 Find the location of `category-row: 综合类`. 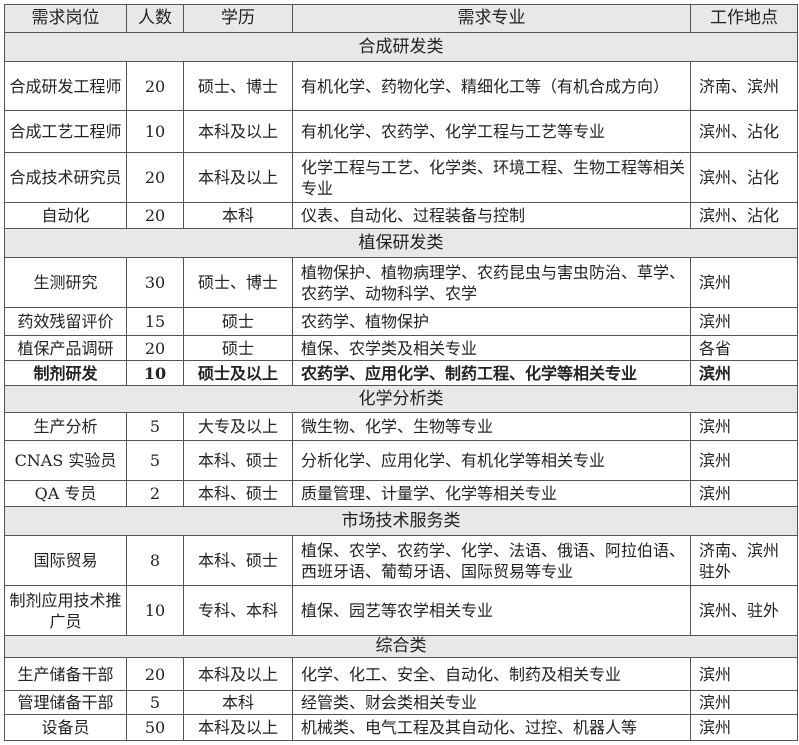

category-row: 综合类 is located at coordinates (401, 646).